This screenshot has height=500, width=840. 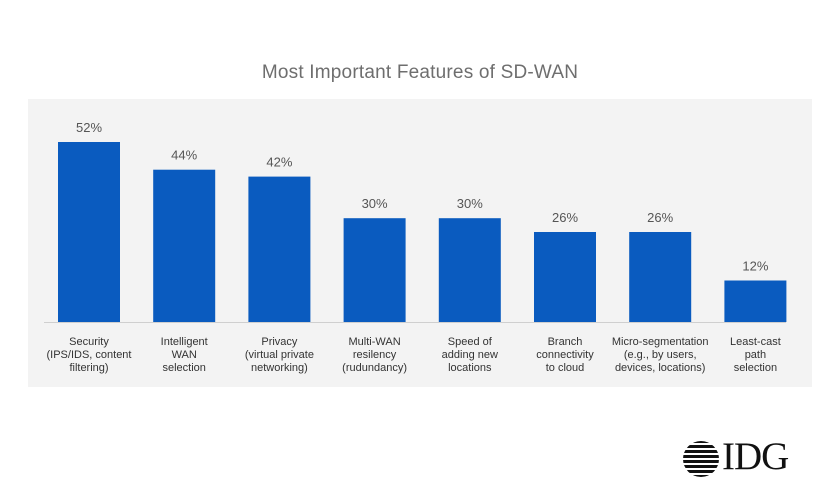 I want to click on category-label: Intelligent WAN selection, so click(x=184, y=355).